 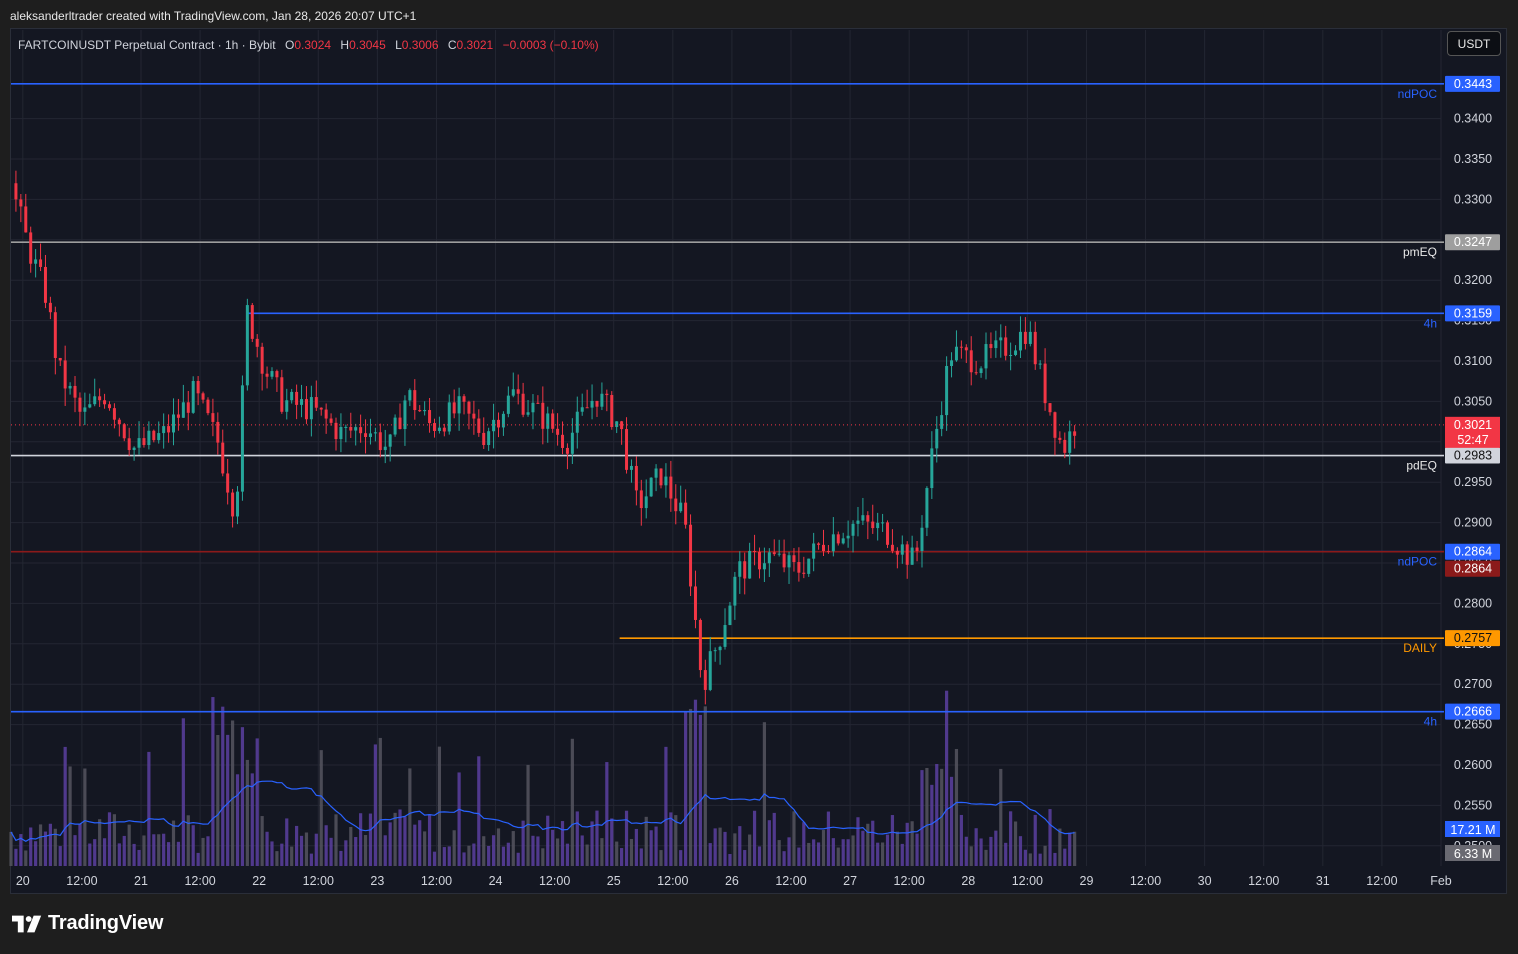 What do you see at coordinates (1472, 829) in the screenshot?
I see `volume-ma-badge` at bounding box center [1472, 829].